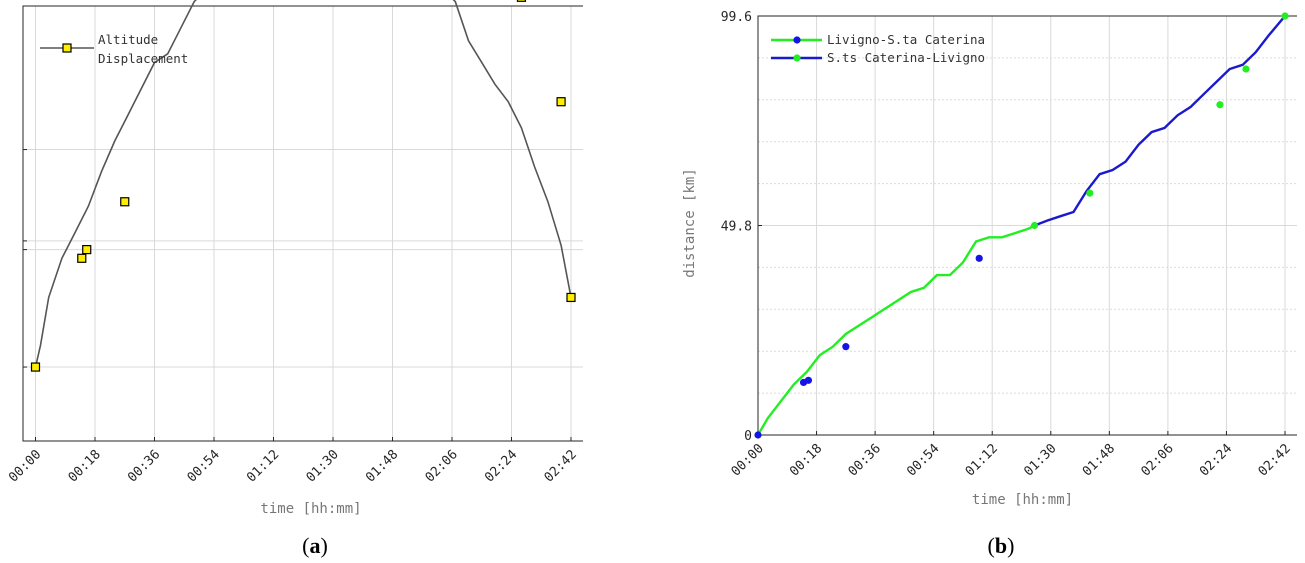  I want to click on series-line-s-ts-caterina-livigno, so click(1160, 121).